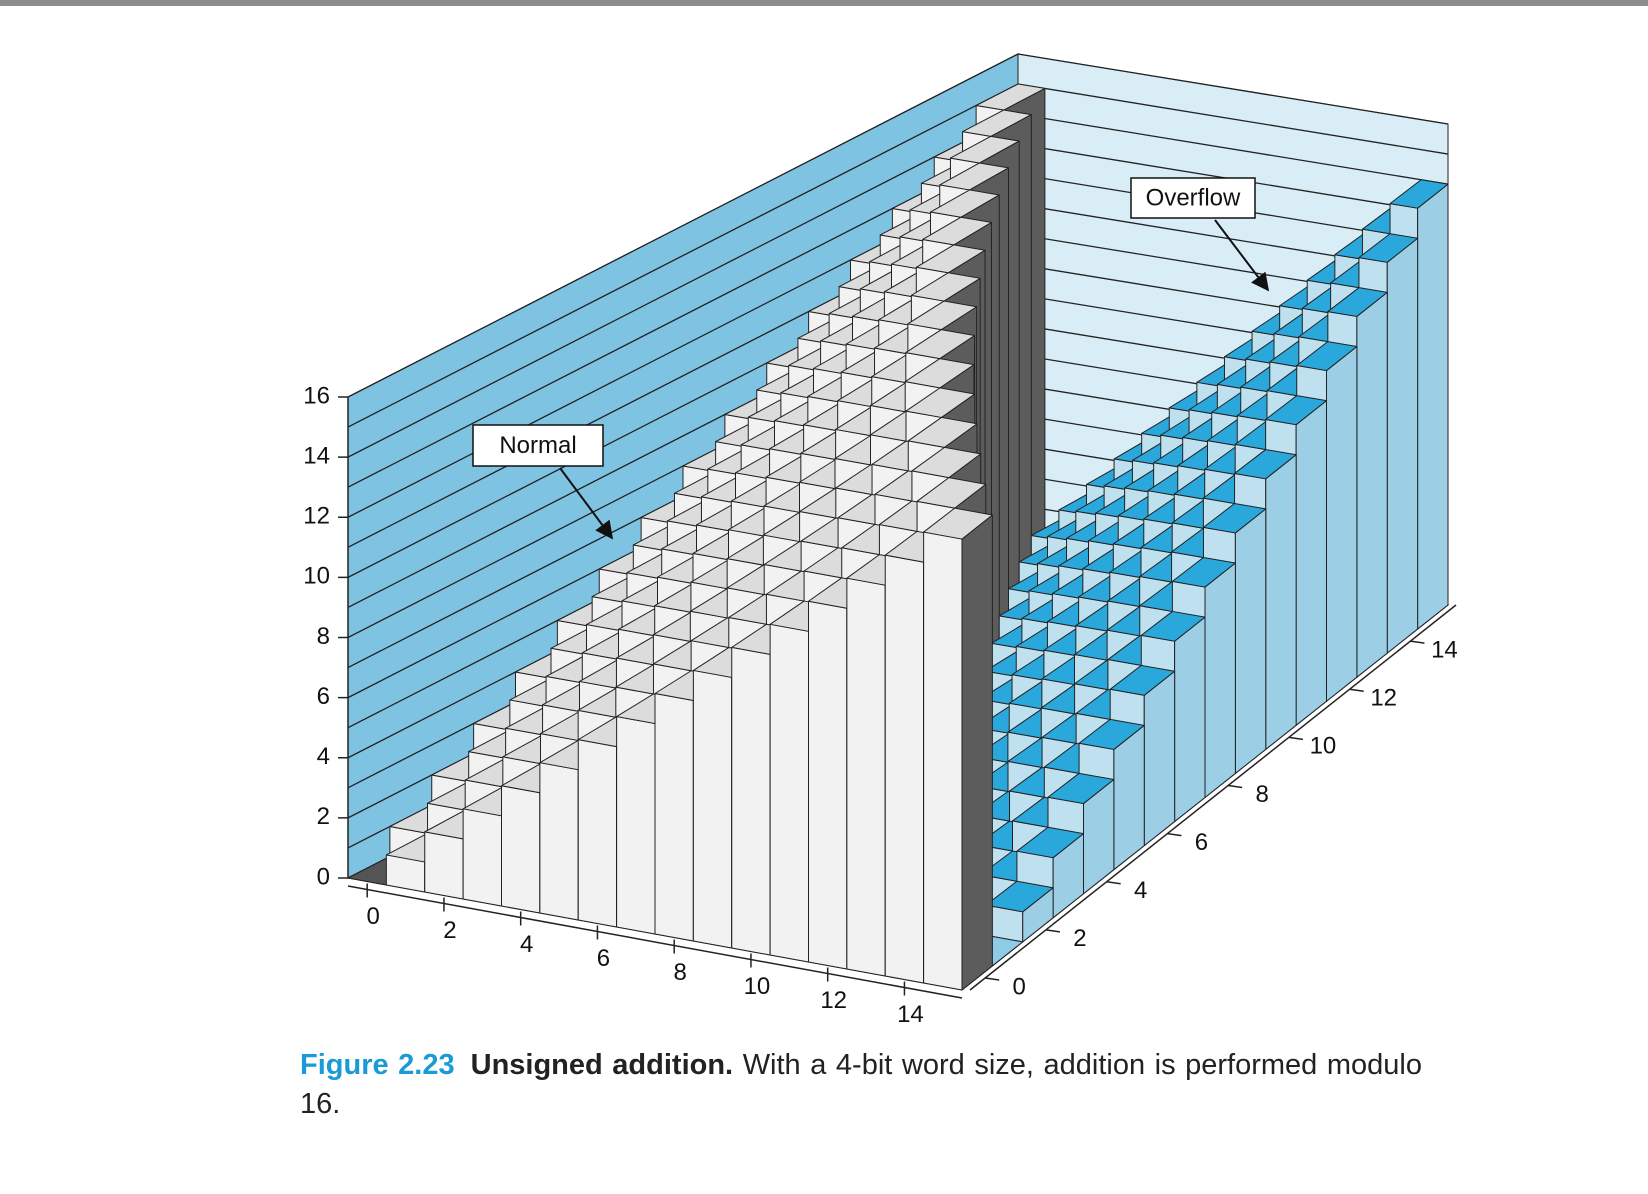  I want to click on z-tick-label: 14, so click(316, 455).